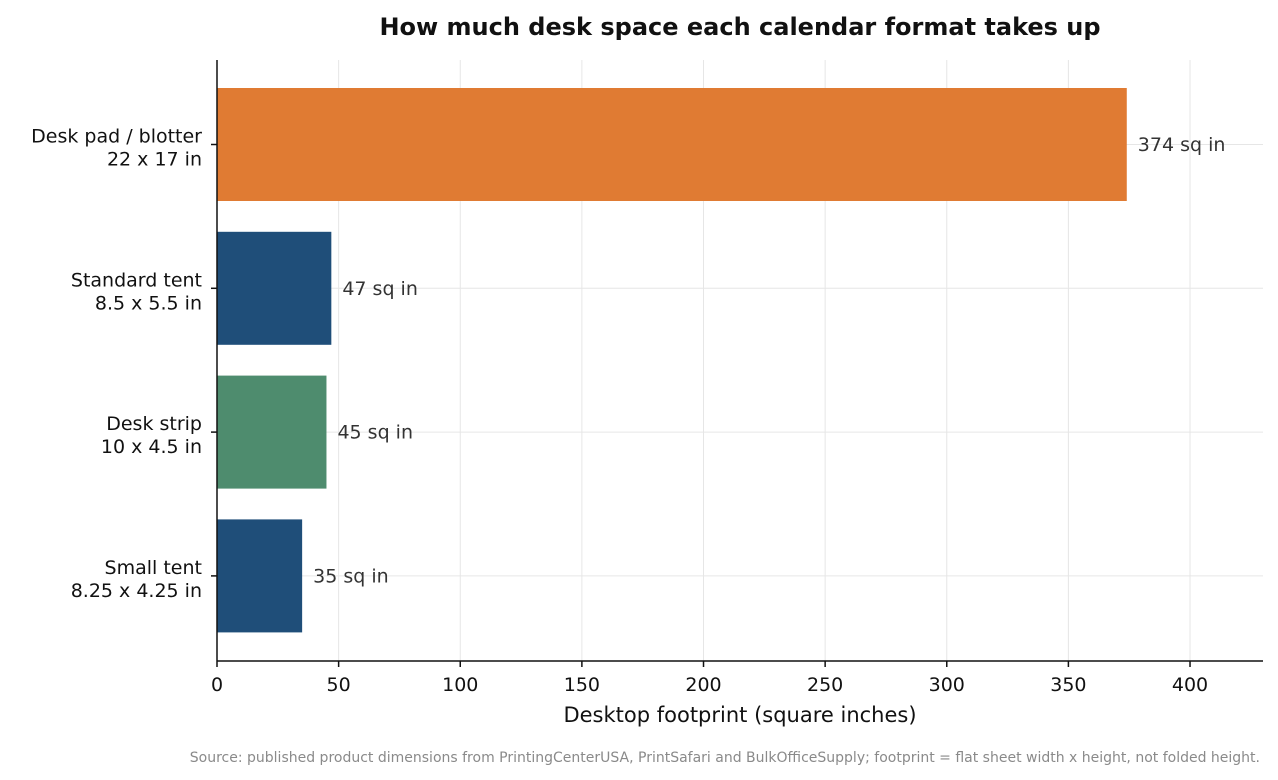 This screenshot has height=780, width=1278. What do you see at coordinates (1068, 685) in the screenshot?
I see `x-tick-label: 350` at bounding box center [1068, 685].